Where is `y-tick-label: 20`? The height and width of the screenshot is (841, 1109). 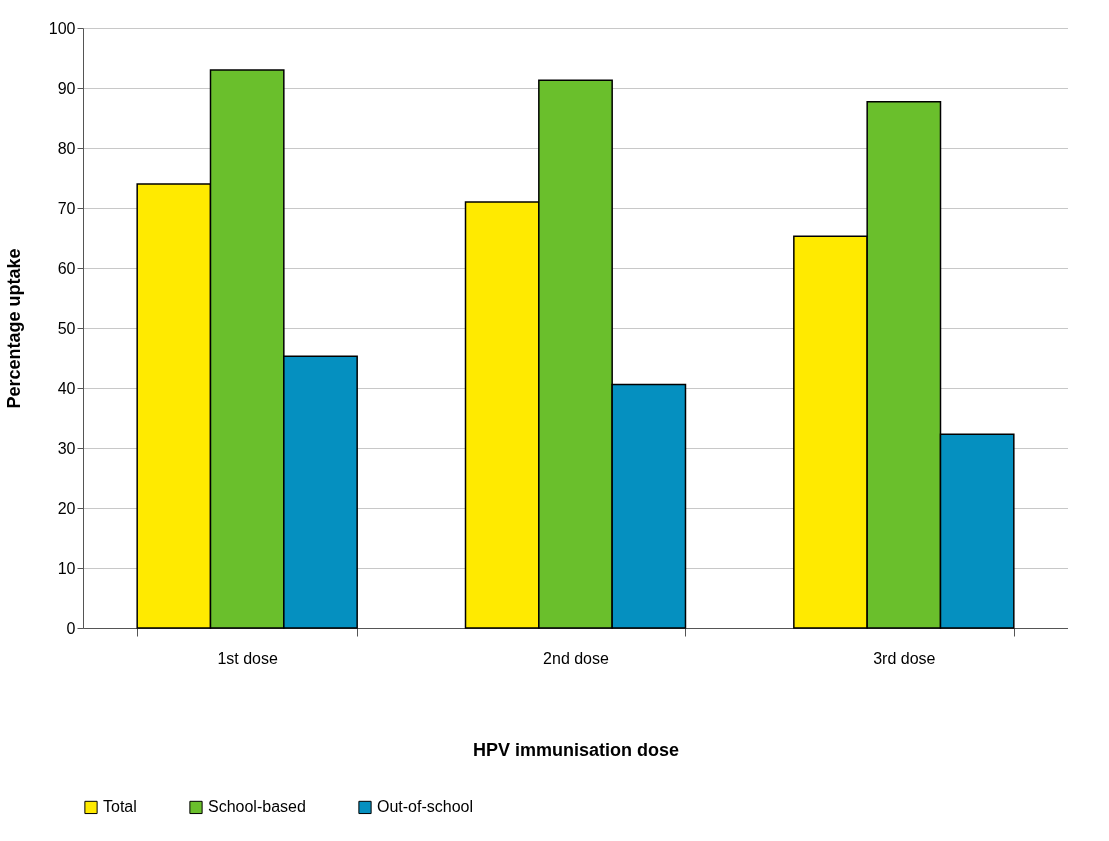 y-tick-label: 20 is located at coordinates (66, 508).